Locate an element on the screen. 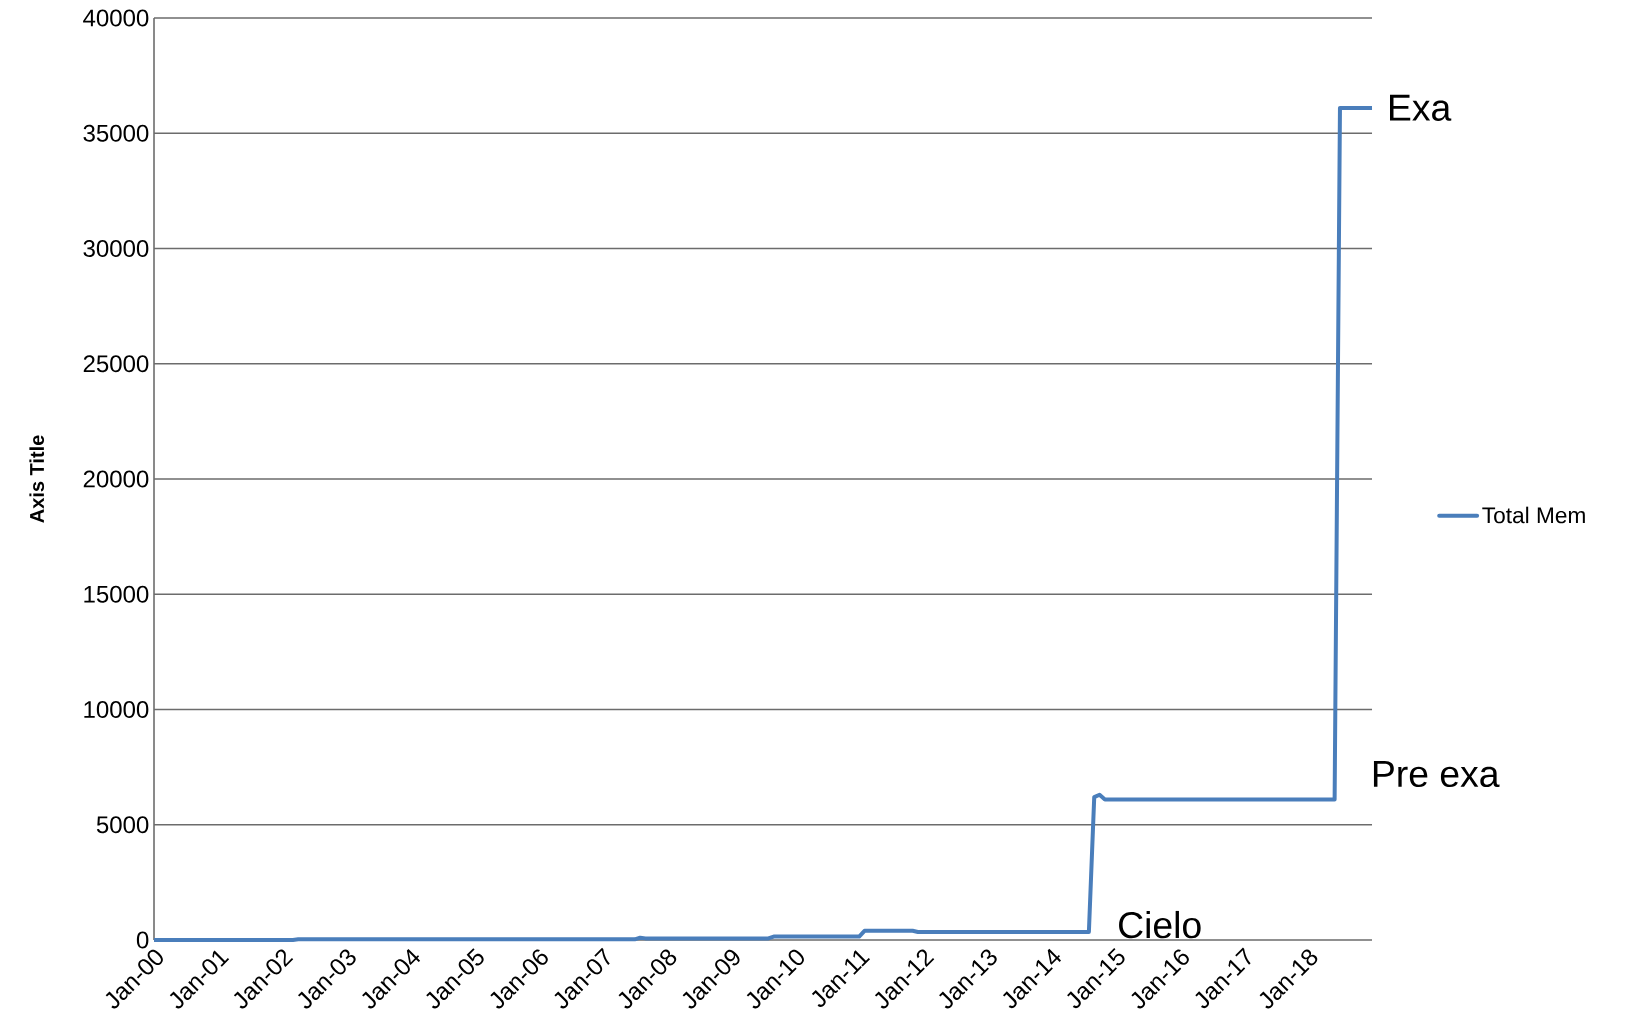 This screenshot has height=1035, width=1630. y-tick-label: 10000 is located at coordinates (116, 709).